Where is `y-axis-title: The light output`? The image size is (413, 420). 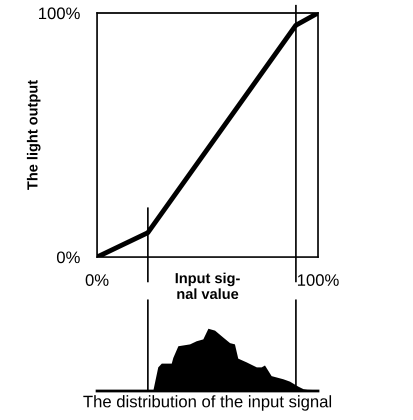
y-axis-title: The light output is located at coordinates (33, 135).